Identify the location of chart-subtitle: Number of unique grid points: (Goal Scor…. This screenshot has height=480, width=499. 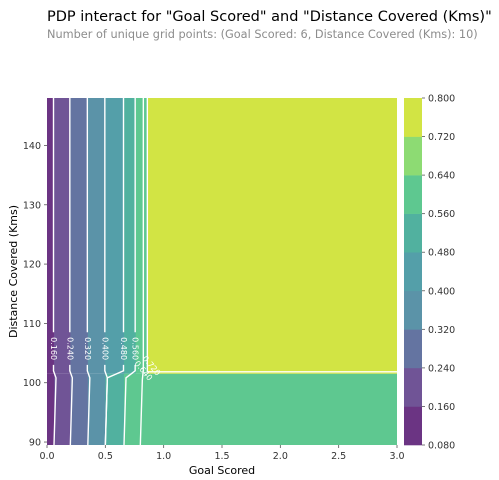
(262, 34).